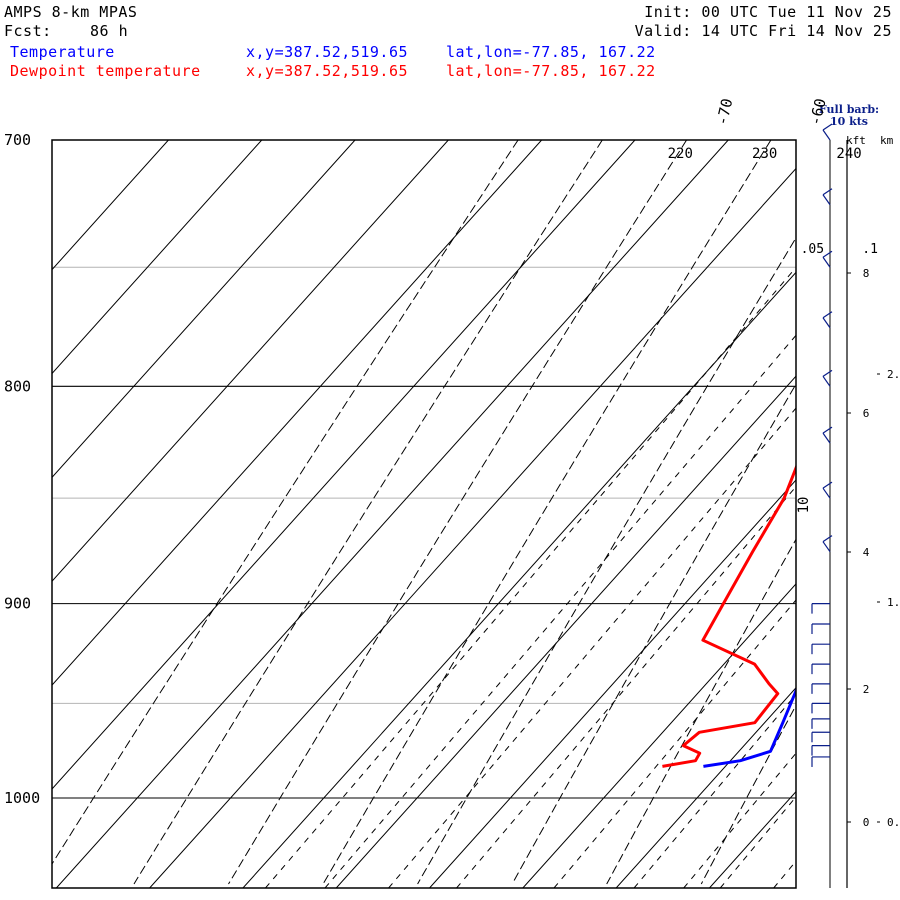  I want to click on dewpoint-profile, so click(729, 615).